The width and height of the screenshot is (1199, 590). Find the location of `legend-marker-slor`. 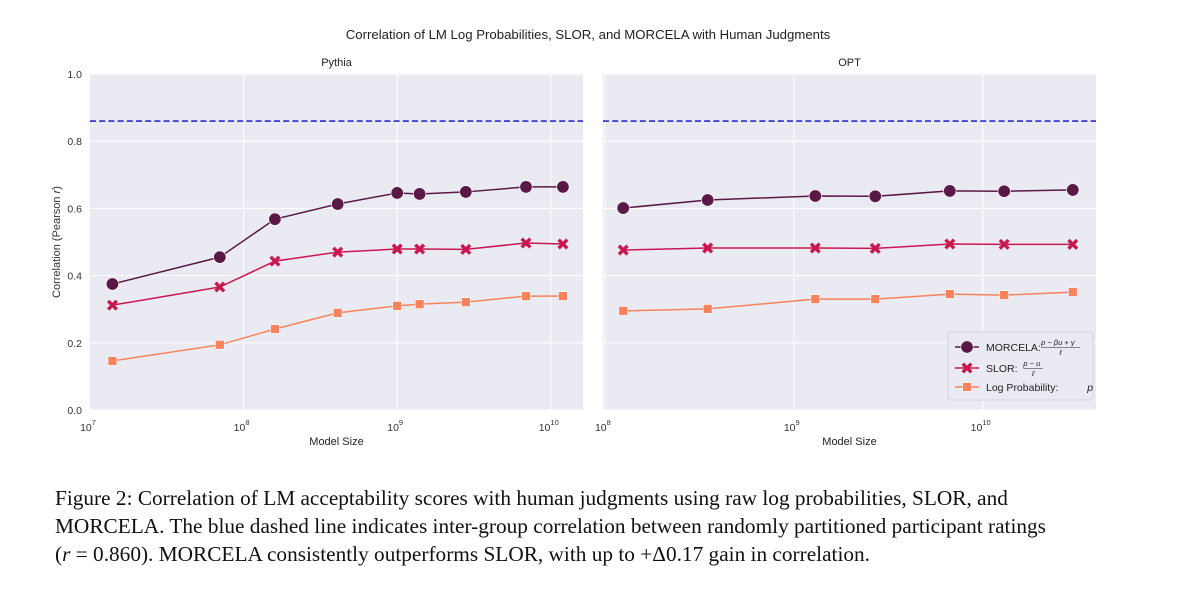

legend-marker-slor is located at coordinates (967, 368).